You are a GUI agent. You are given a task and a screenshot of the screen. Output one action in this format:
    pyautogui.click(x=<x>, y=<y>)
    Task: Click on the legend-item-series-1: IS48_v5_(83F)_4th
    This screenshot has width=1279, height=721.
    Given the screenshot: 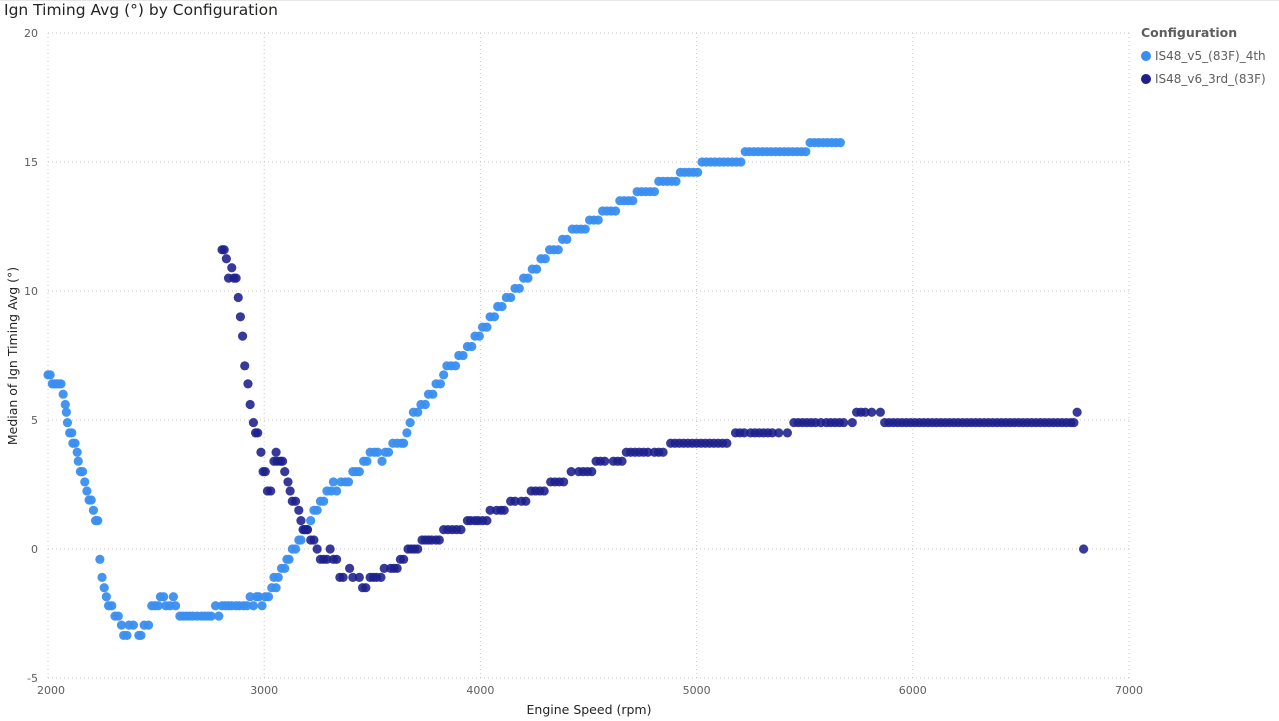 What is the action you would take?
    pyautogui.click(x=1203, y=55)
    